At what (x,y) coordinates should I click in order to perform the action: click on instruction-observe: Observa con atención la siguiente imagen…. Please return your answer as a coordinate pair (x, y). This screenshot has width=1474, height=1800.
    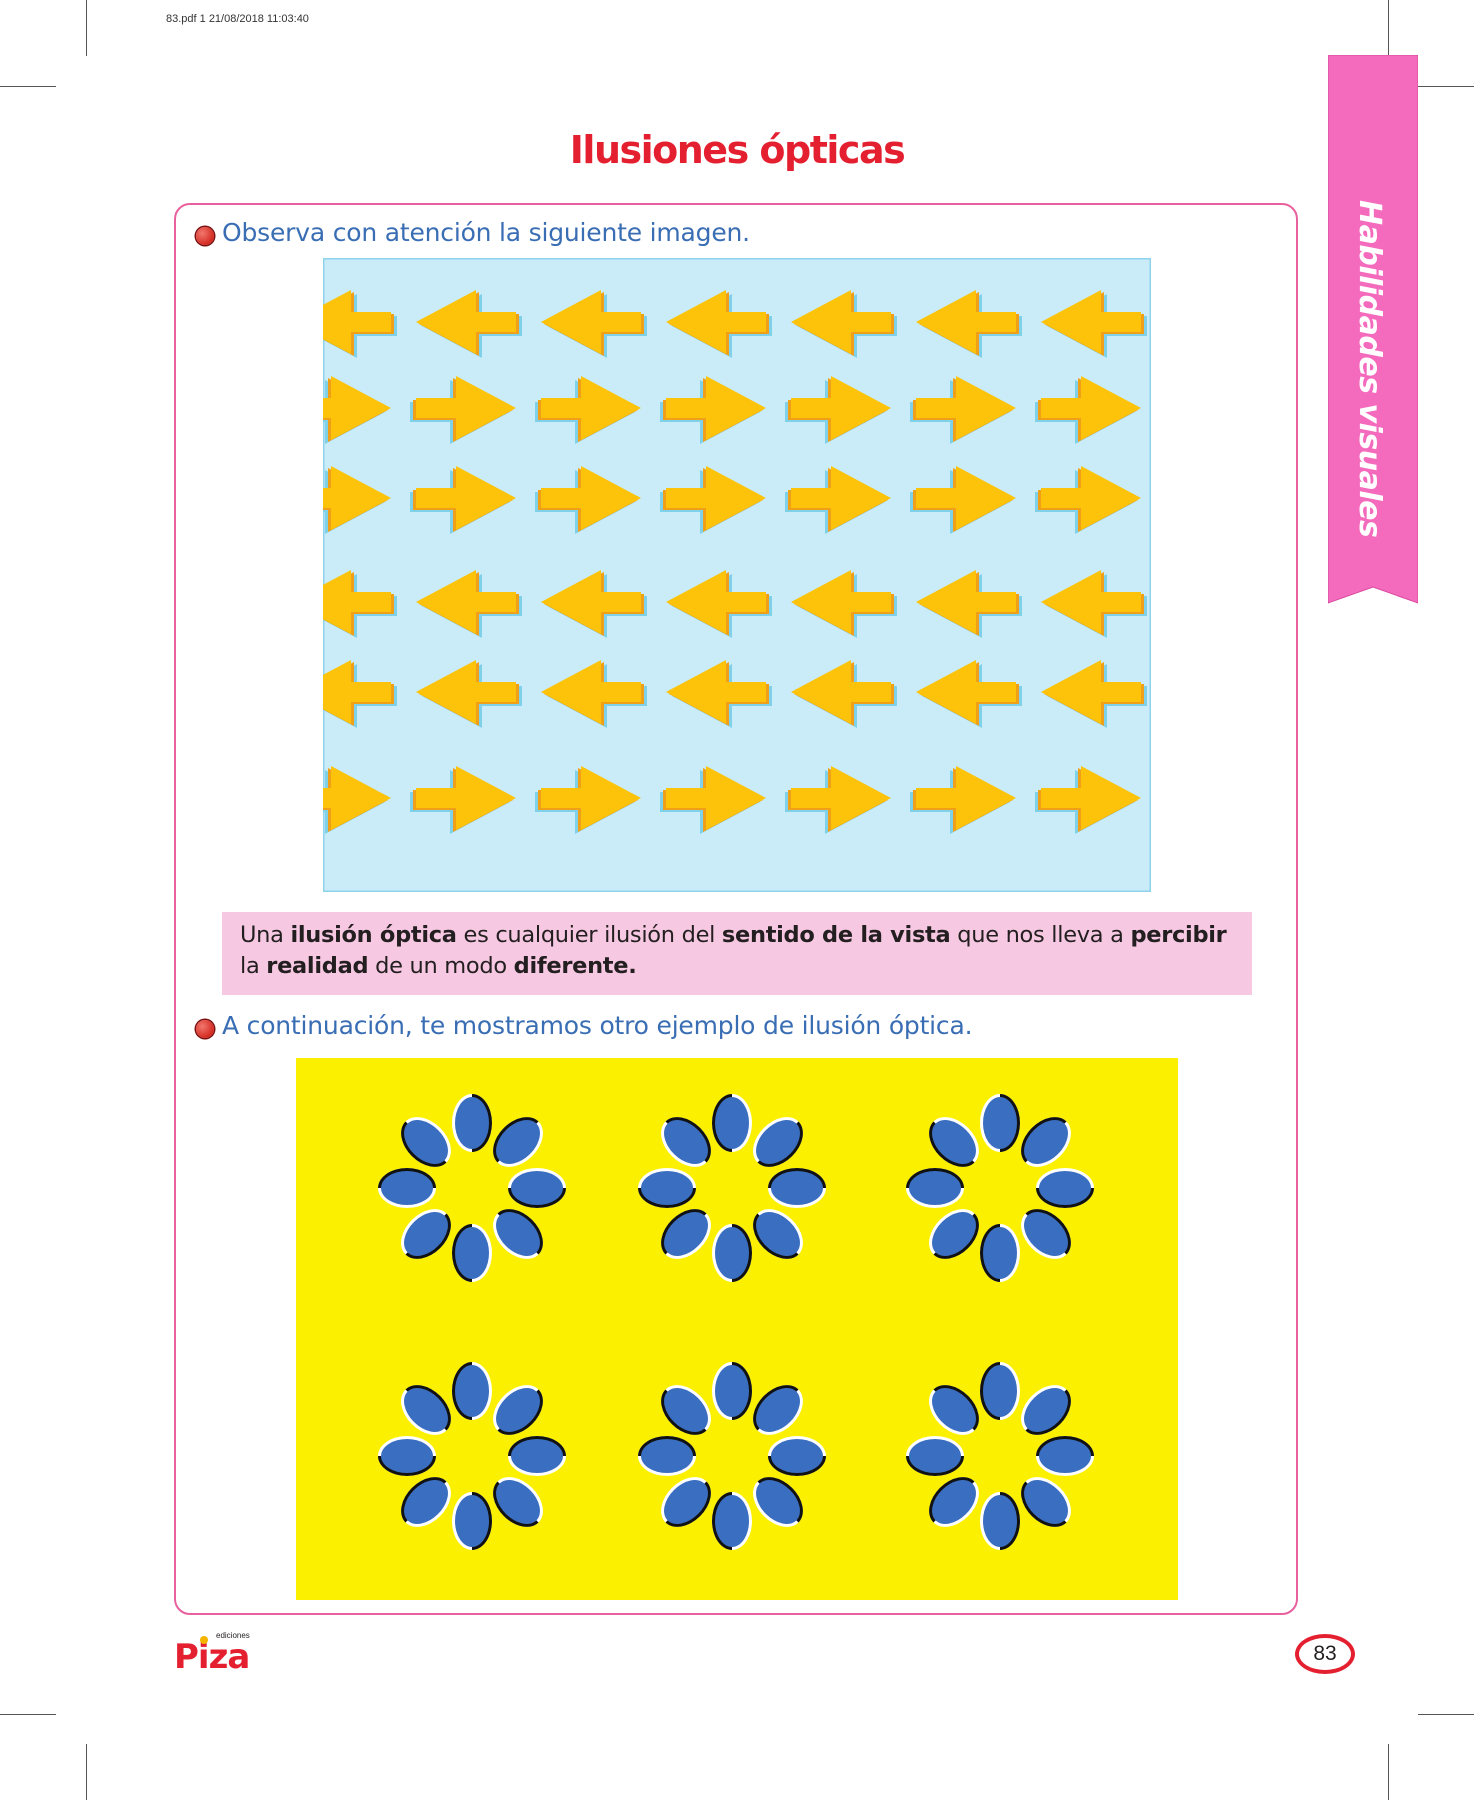
    Looking at the image, I should click on (486, 232).